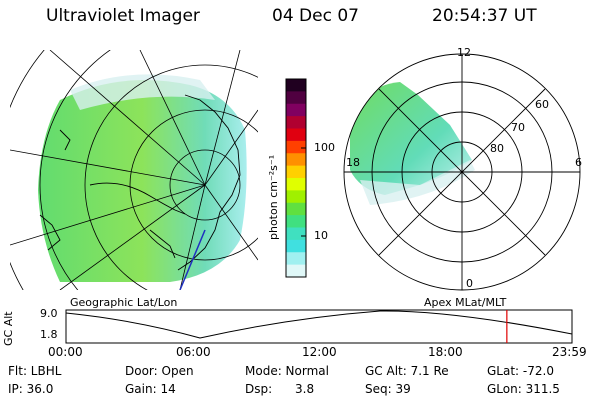 The image size is (600, 400). Describe the element at coordinates (411, 138) in the screenshot. I see `aurora-emission-apex` at that location.